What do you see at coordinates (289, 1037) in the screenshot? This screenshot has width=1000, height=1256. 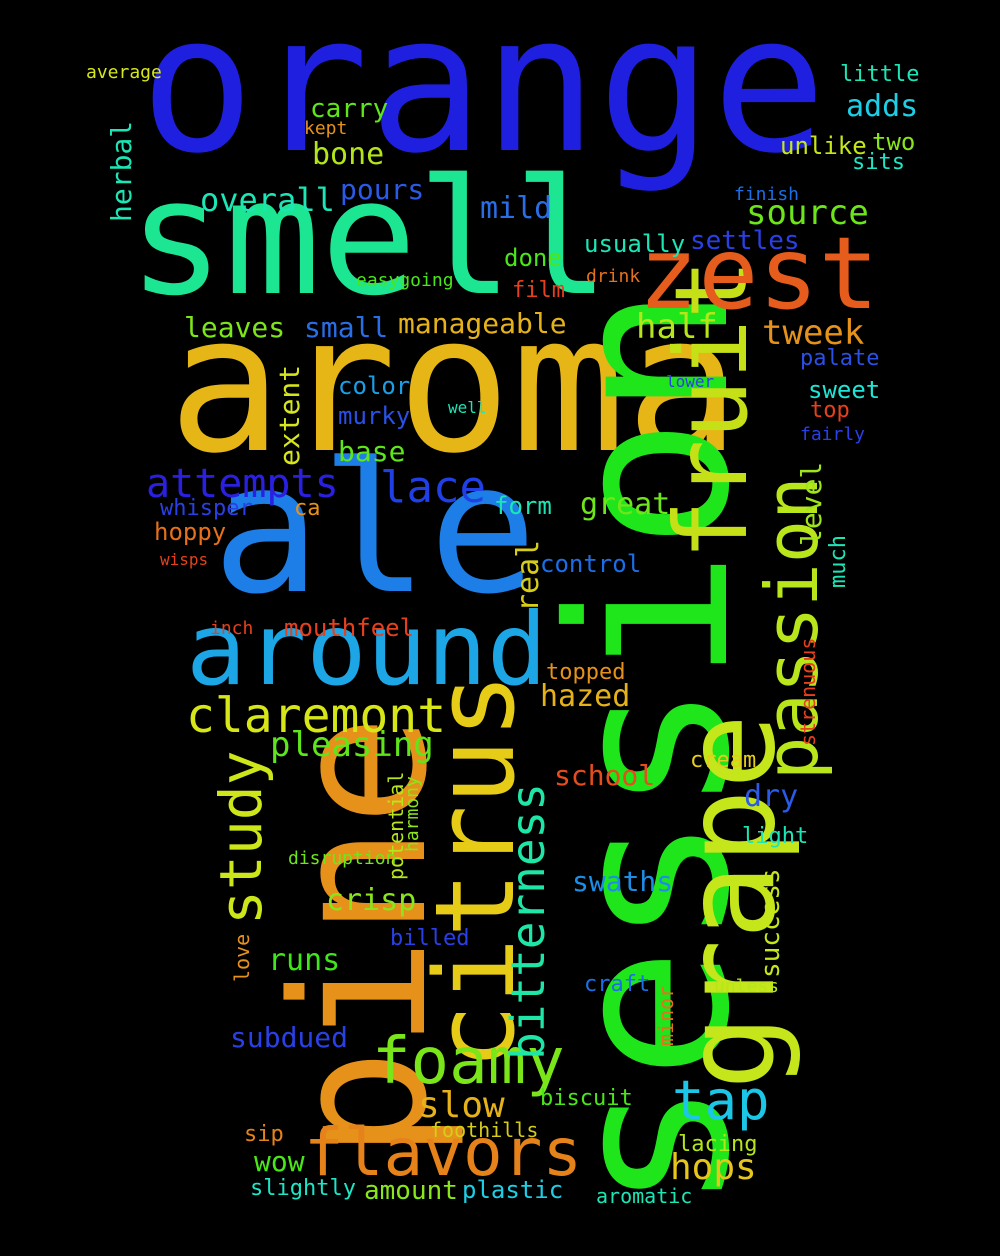 I see `word-subdued: subdued` at bounding box center [289, 1037].